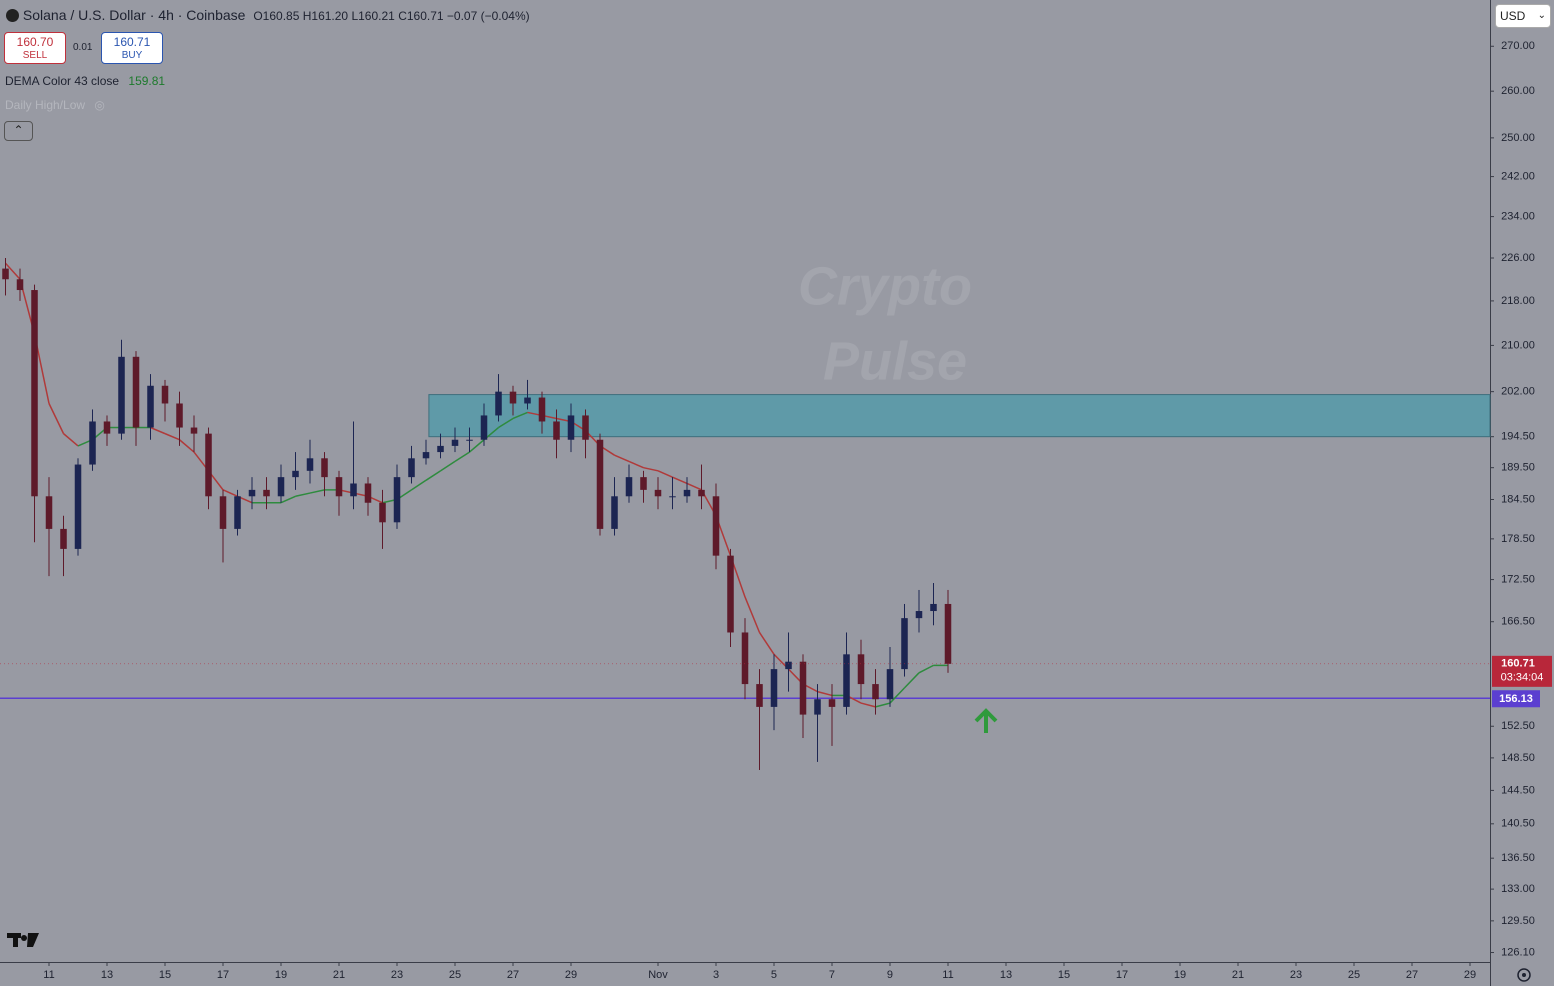 This screenshot has width=1554, height=986. I want to click on watermark: Crypto, so click(885, 286).